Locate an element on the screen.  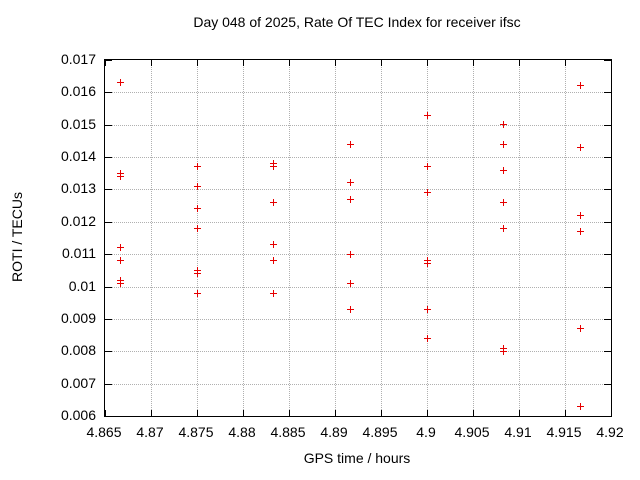
x-tick-label: 4.92 is located at coordinates (610, 432).